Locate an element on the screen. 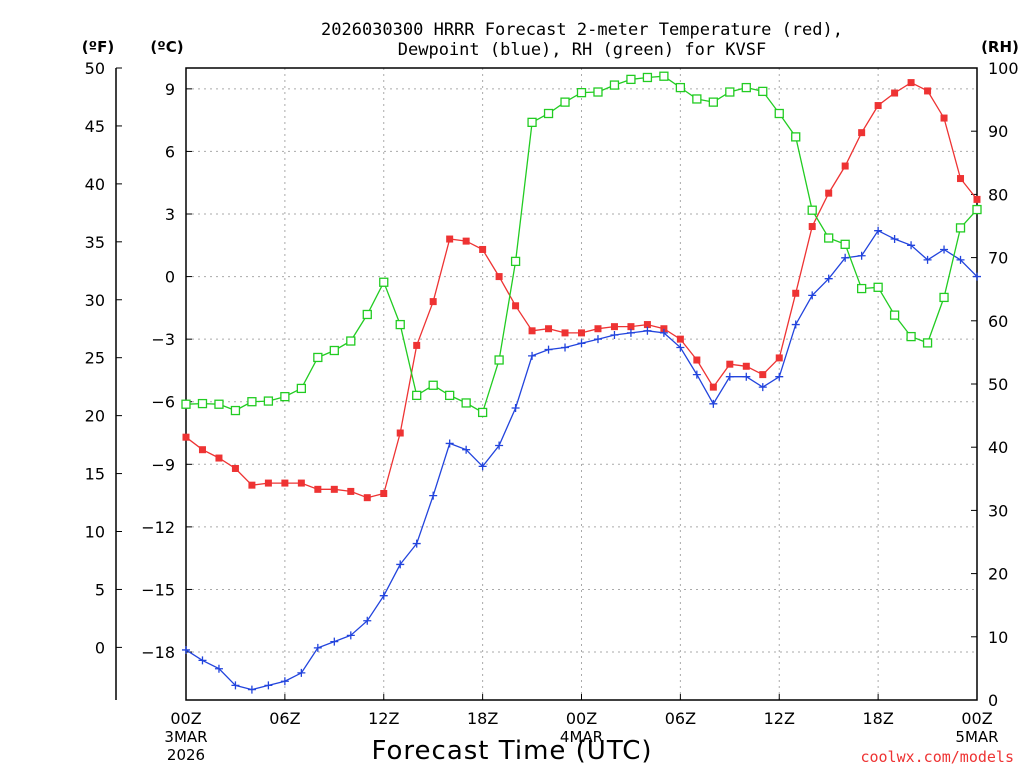  rh-tick-label: 30 is located at coordinates (998, 510).